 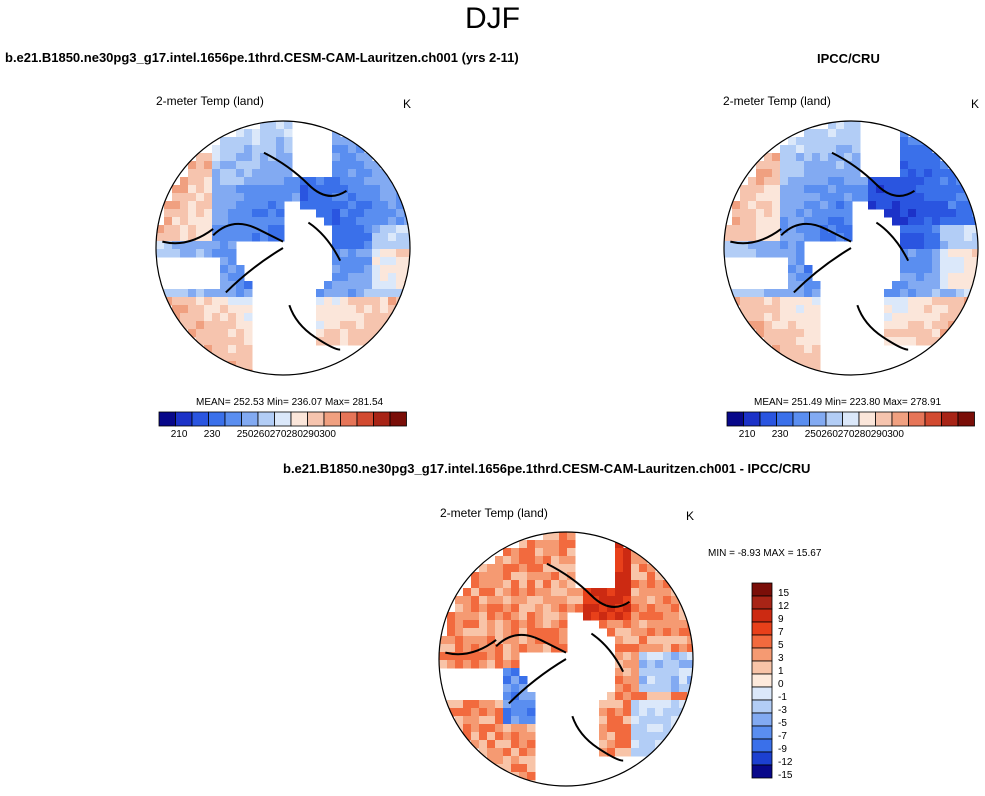 I want to click on map-model, so click(x=283, y=248).